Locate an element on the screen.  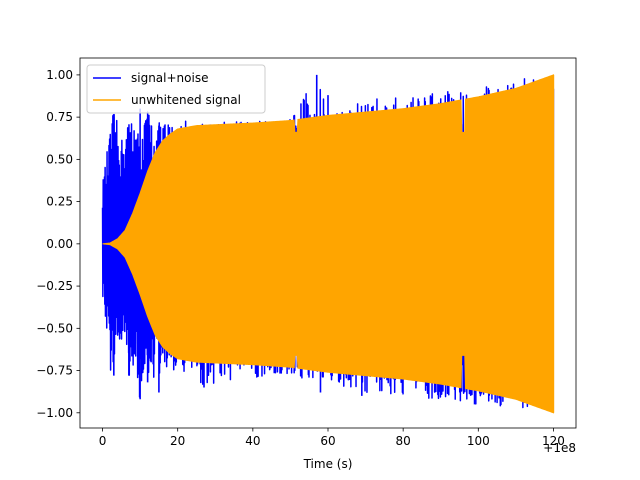
x-offset-label: +1e8 is located at coordinates (559, 448).